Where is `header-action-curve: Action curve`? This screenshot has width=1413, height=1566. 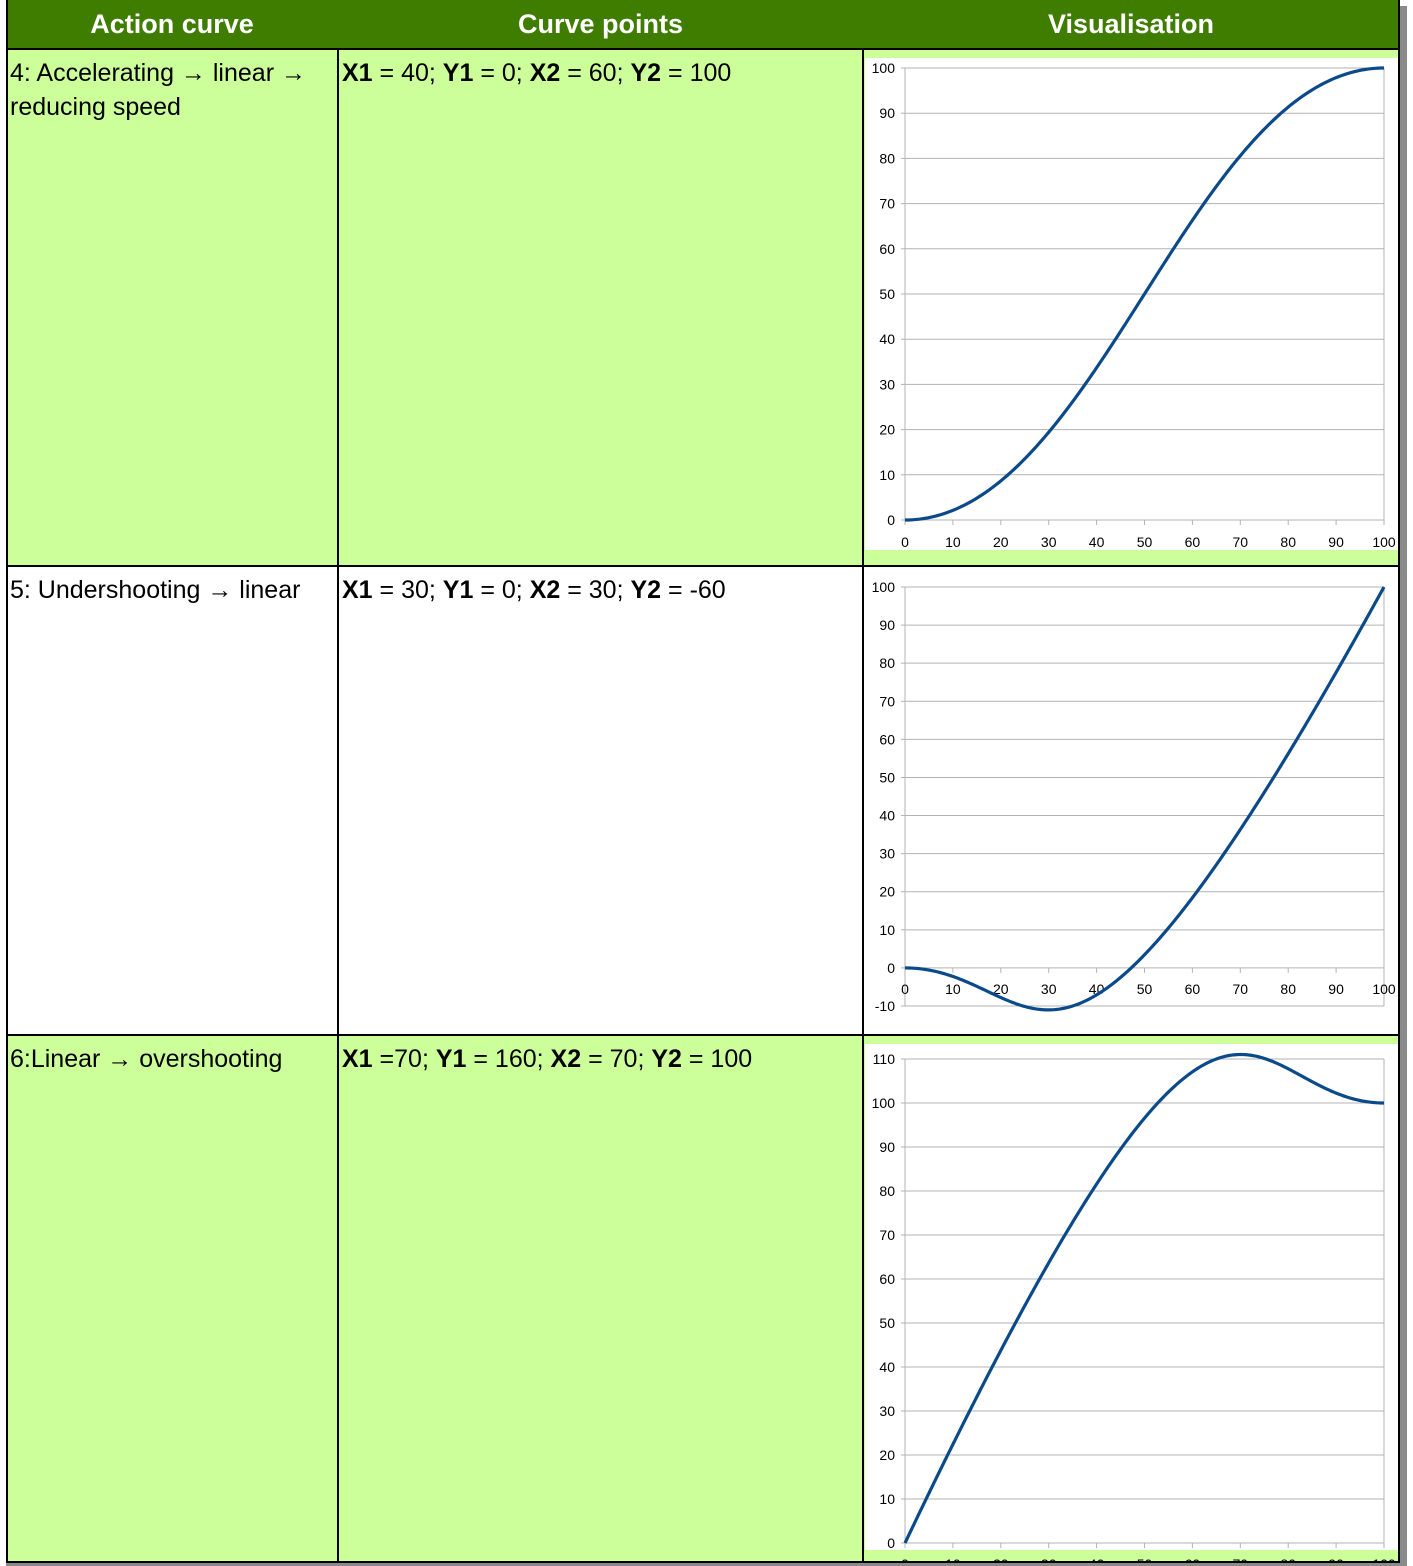 header-action-curve: Action curve is located at coordinates (172, 24).